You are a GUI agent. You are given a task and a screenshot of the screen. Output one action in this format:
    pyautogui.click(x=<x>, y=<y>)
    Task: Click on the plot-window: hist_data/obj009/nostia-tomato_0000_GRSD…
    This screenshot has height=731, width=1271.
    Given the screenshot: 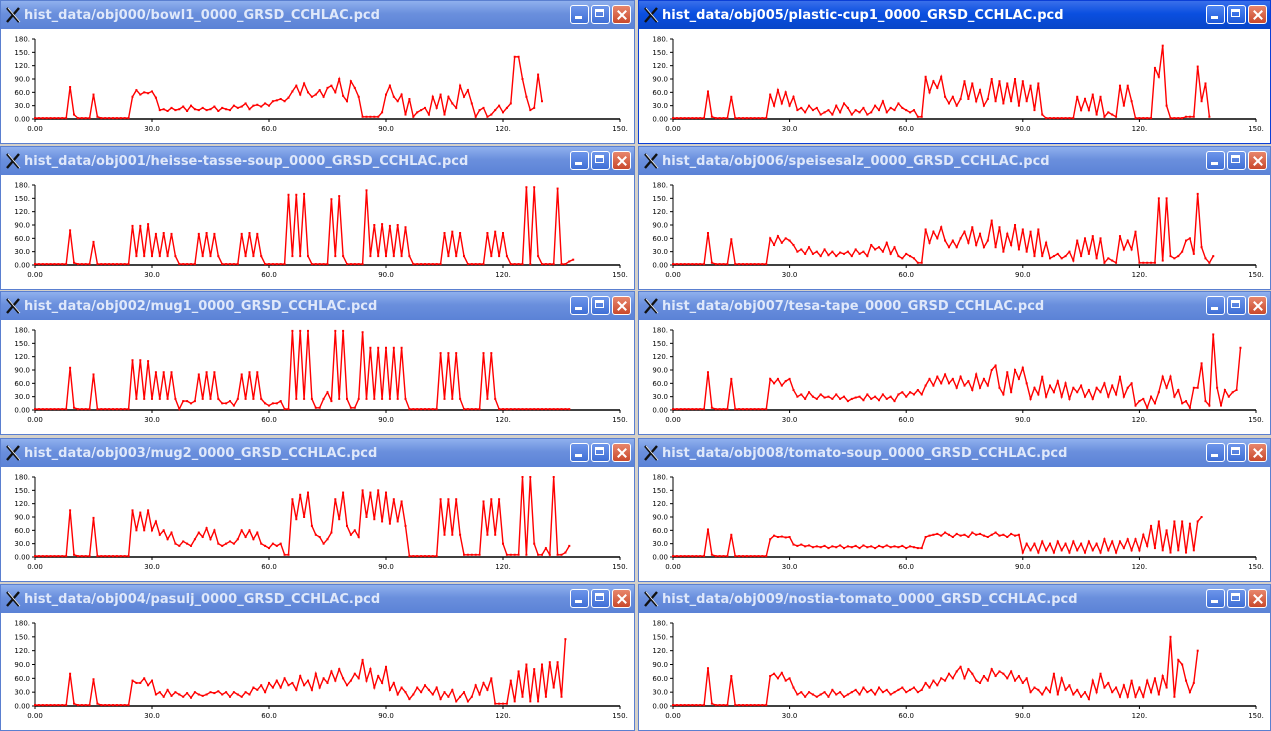 What is the action you would take?
    pyautogui.click(x=954, y=657)
    